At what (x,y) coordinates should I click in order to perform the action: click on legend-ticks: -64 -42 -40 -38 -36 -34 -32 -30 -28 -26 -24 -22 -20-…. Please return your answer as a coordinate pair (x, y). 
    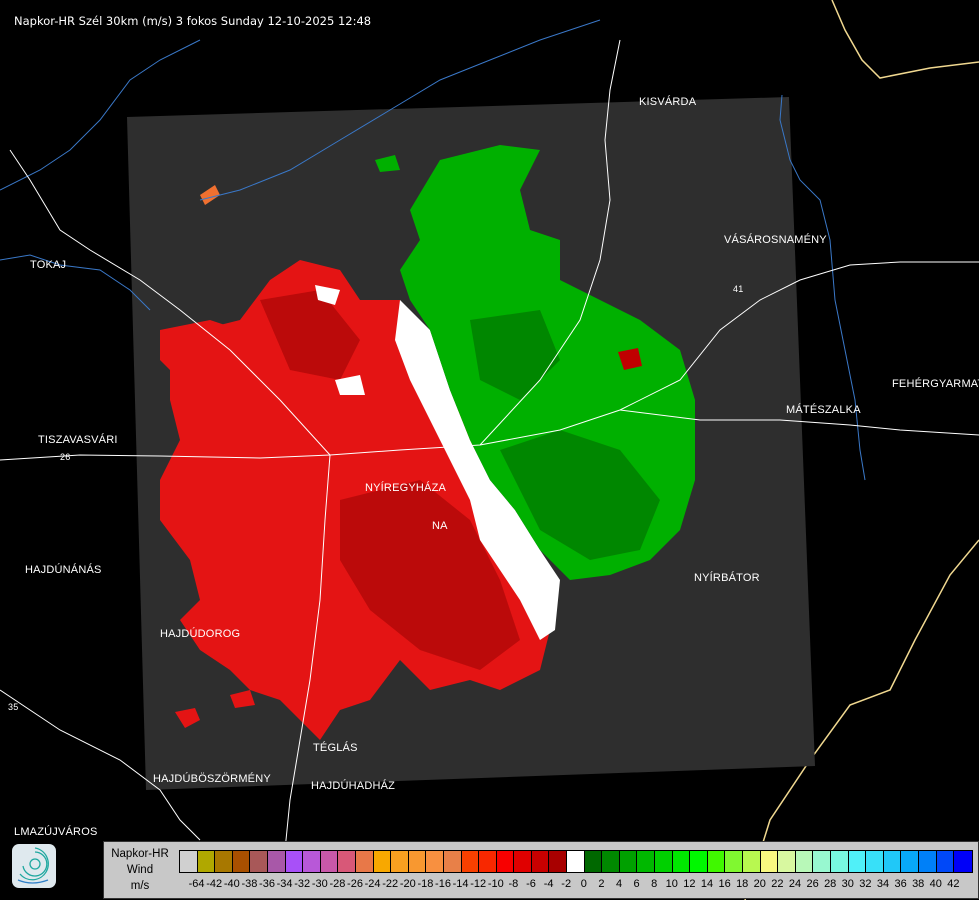
    Looking at the image, I should click on (579, 885).